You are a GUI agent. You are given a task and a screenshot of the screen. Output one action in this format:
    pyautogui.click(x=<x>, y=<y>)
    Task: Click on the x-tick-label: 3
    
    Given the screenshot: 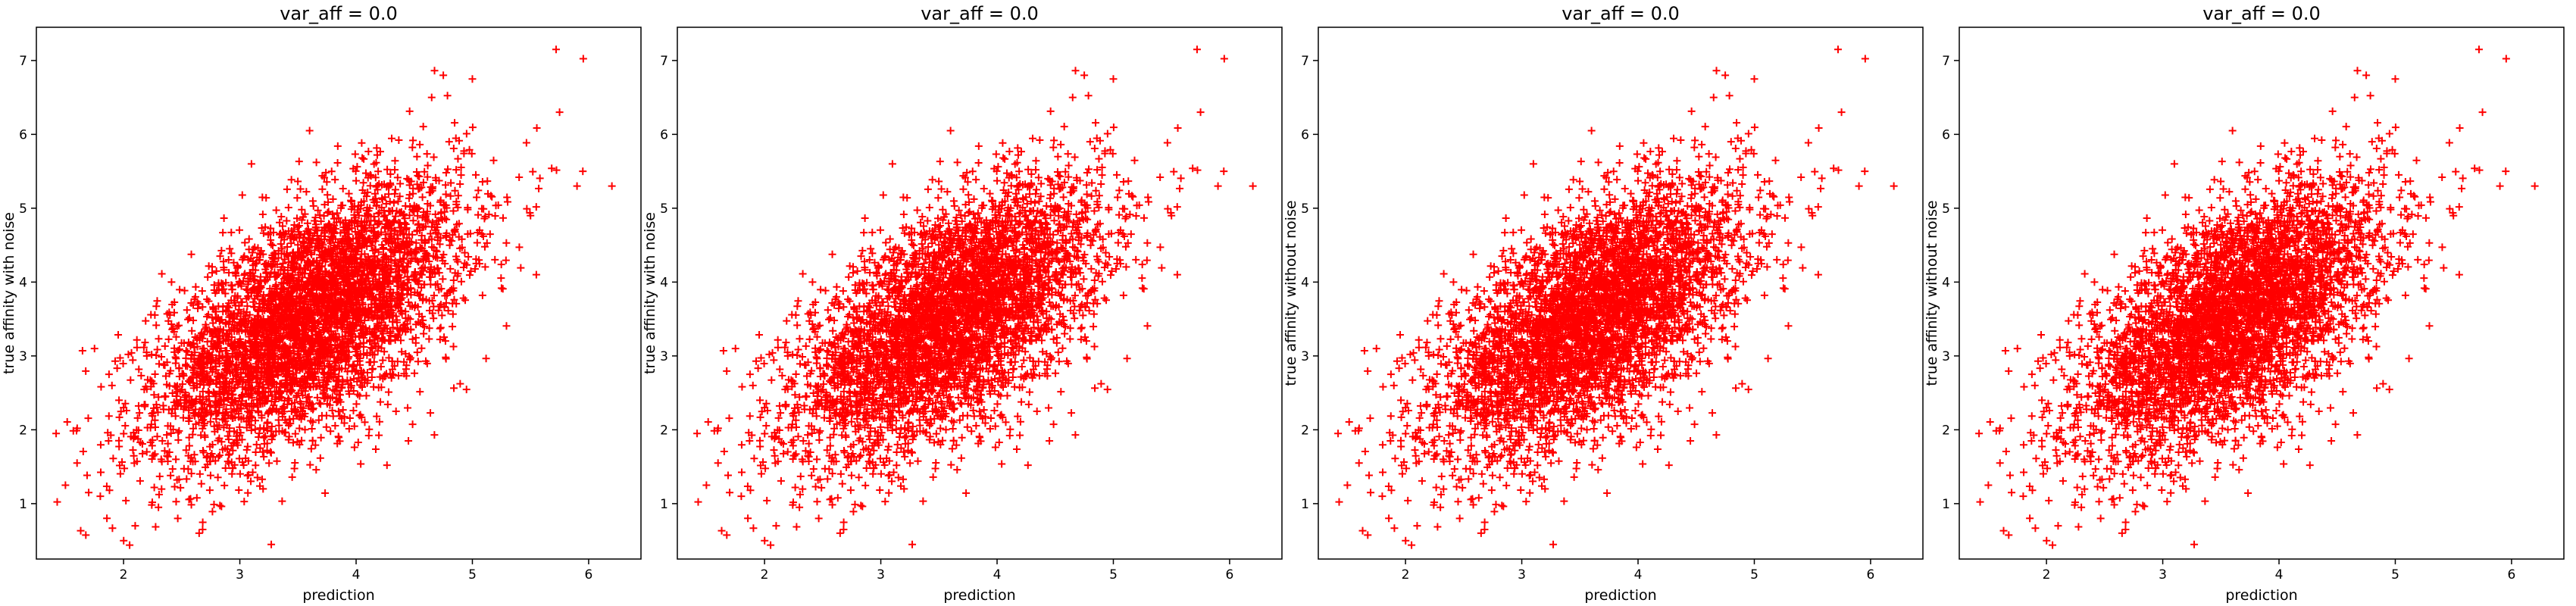 What is the action you would take?
    pyautogui.click(x=240, y=575)
    